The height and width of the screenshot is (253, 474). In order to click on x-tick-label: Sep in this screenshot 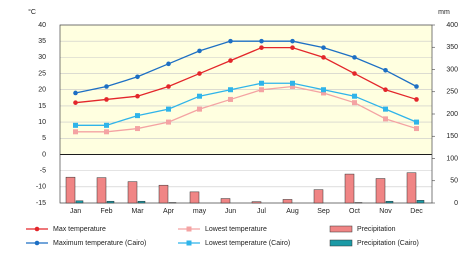, I will do `click(323, 211)`.